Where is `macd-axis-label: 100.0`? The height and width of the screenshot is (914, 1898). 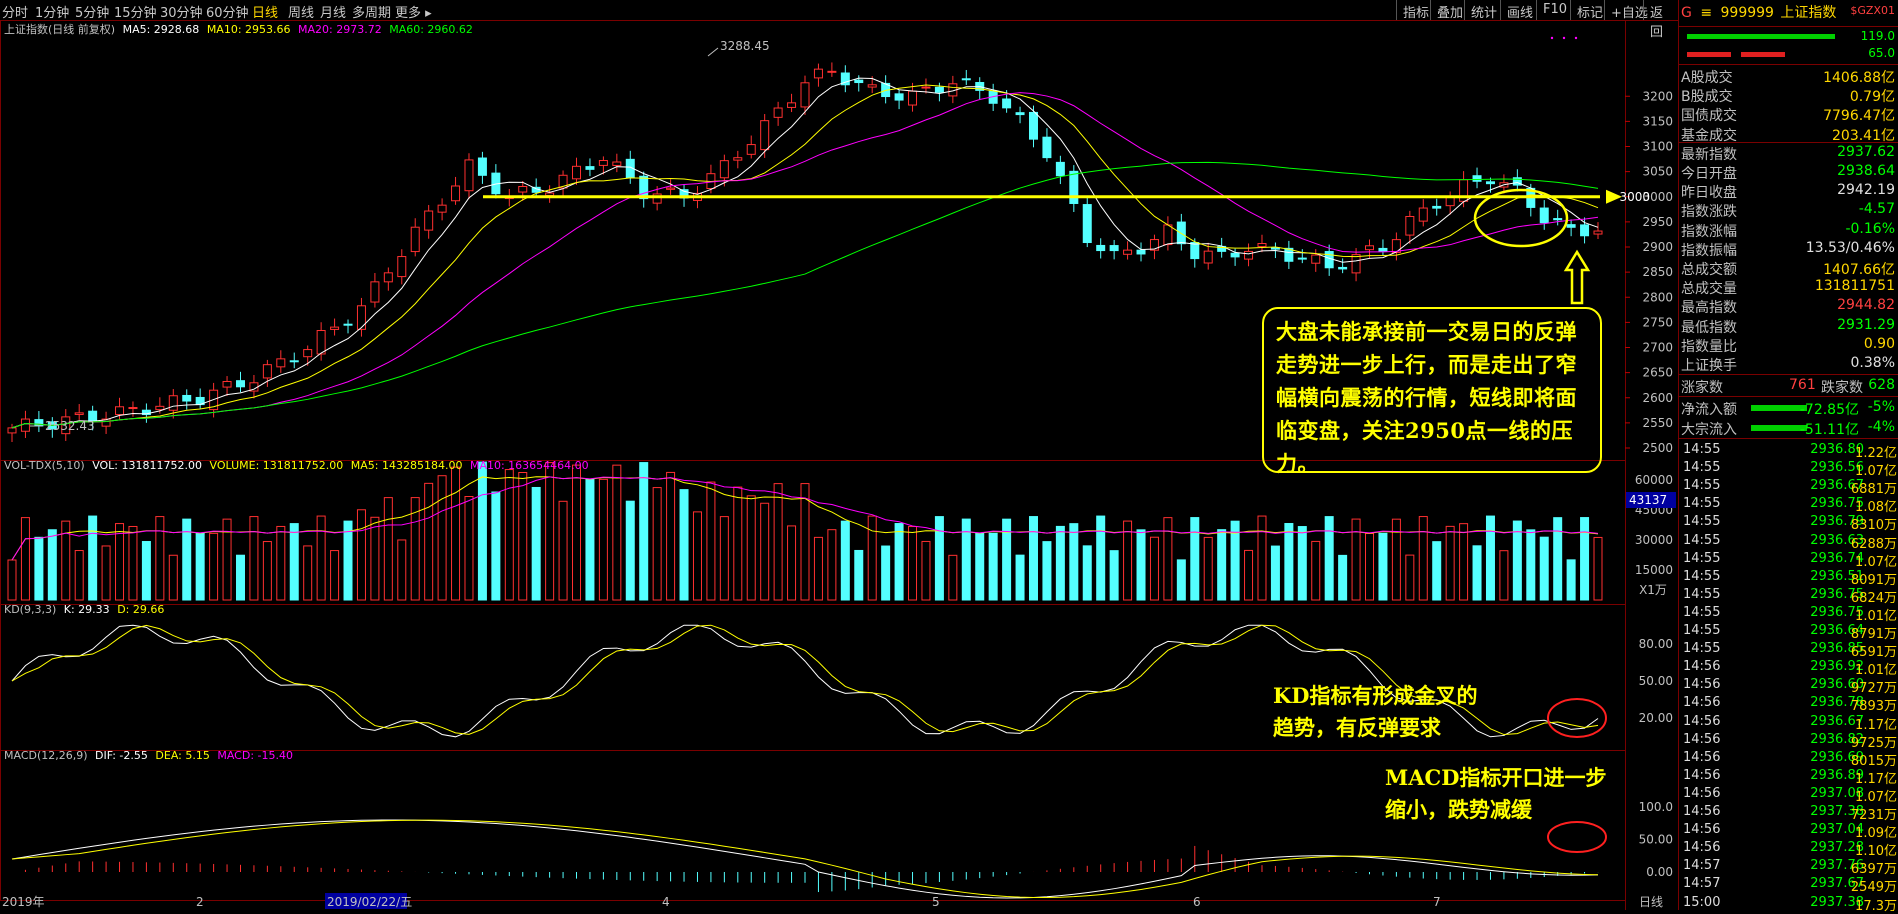
macd-axis-label: 100.0 is located at coordinates (1656, 807).